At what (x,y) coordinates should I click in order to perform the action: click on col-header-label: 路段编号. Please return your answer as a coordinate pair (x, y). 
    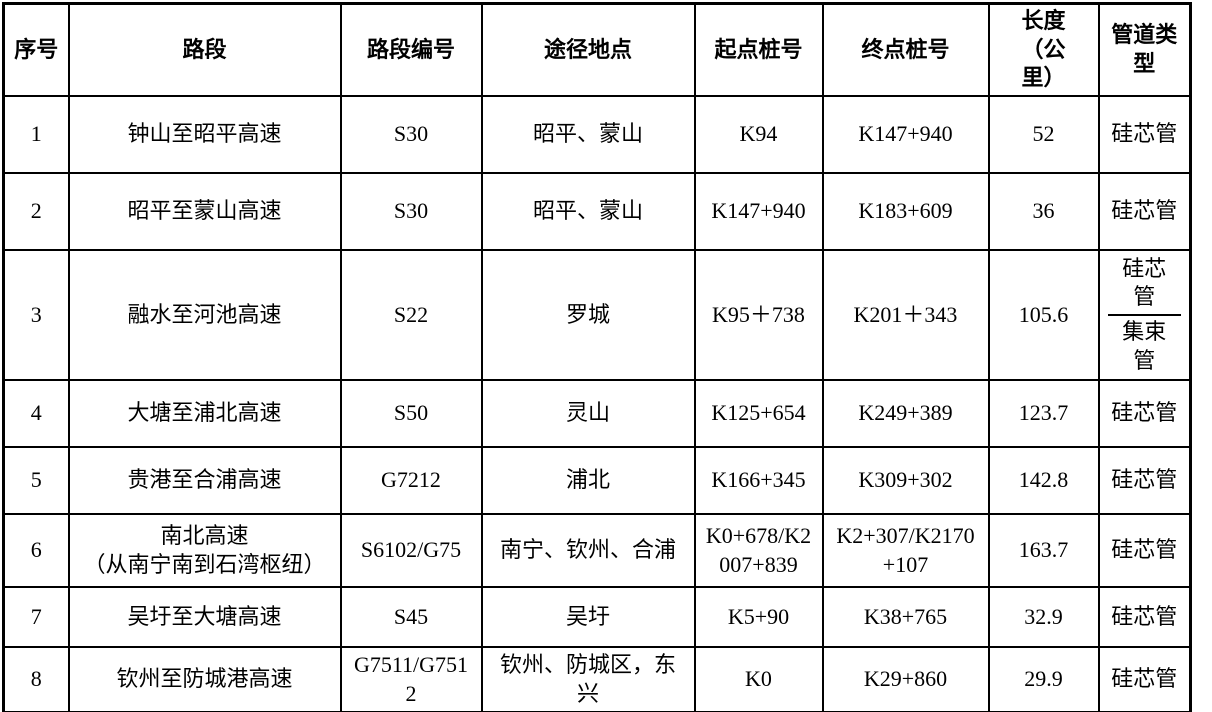
    Looking at the image, I should click on (410, 49).